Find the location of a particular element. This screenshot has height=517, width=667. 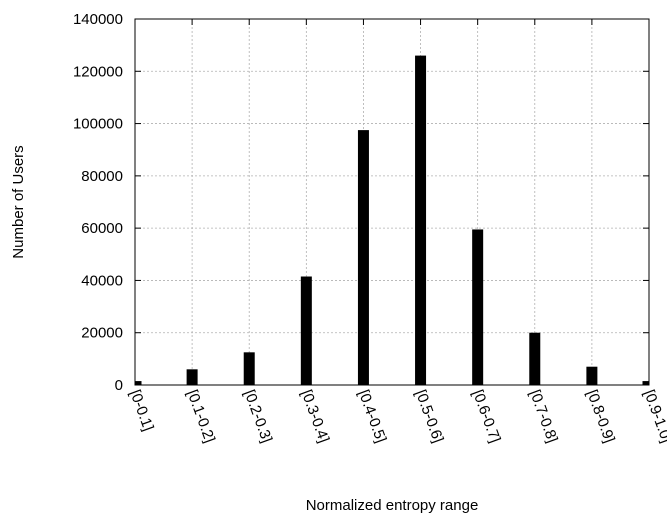

bar-[0.6-0.7] is located at coordinates (478, 307).